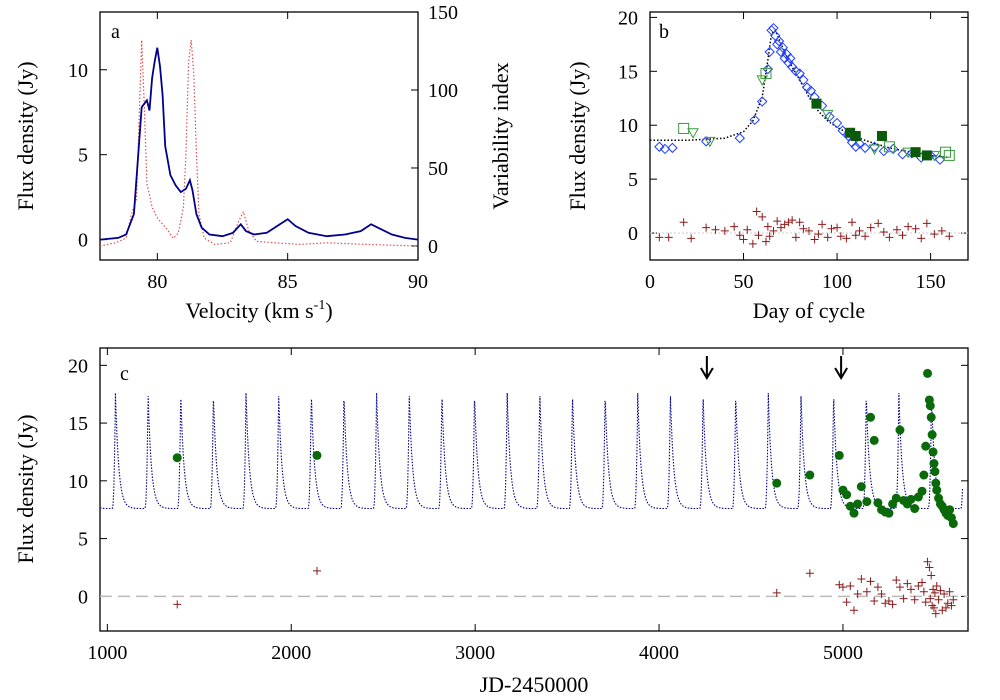 This screenshot has height=700, width=1000. Describe the element at coordinates (157, 282) in the screenshot. I see `x-tick-label: 80` at that location.